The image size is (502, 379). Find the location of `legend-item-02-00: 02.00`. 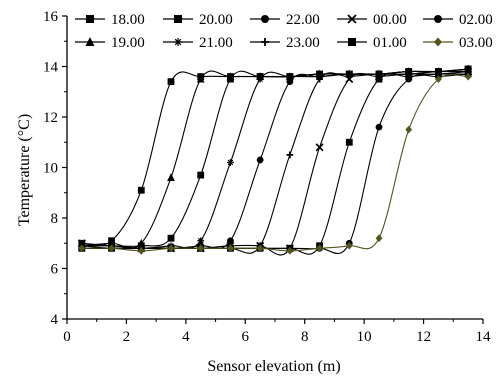

legend-item-02-00: 02.00 is located at coordinates (458, 20).